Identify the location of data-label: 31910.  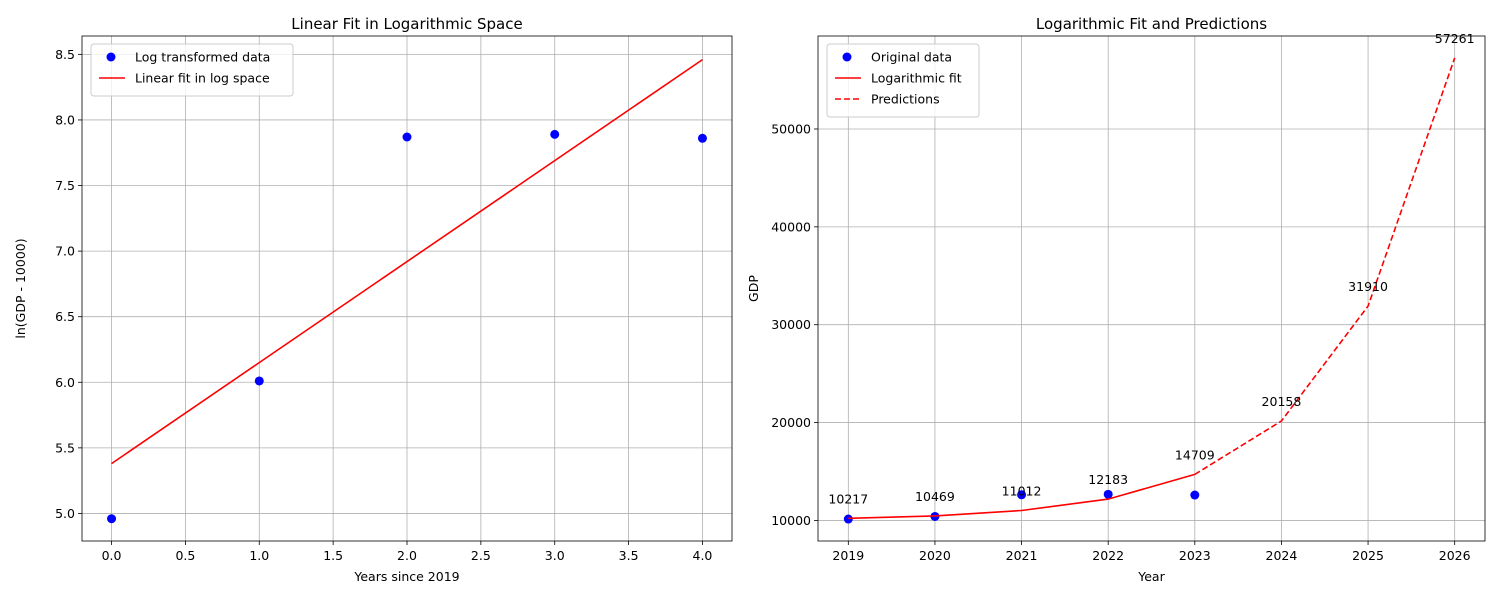
(1368, 286).